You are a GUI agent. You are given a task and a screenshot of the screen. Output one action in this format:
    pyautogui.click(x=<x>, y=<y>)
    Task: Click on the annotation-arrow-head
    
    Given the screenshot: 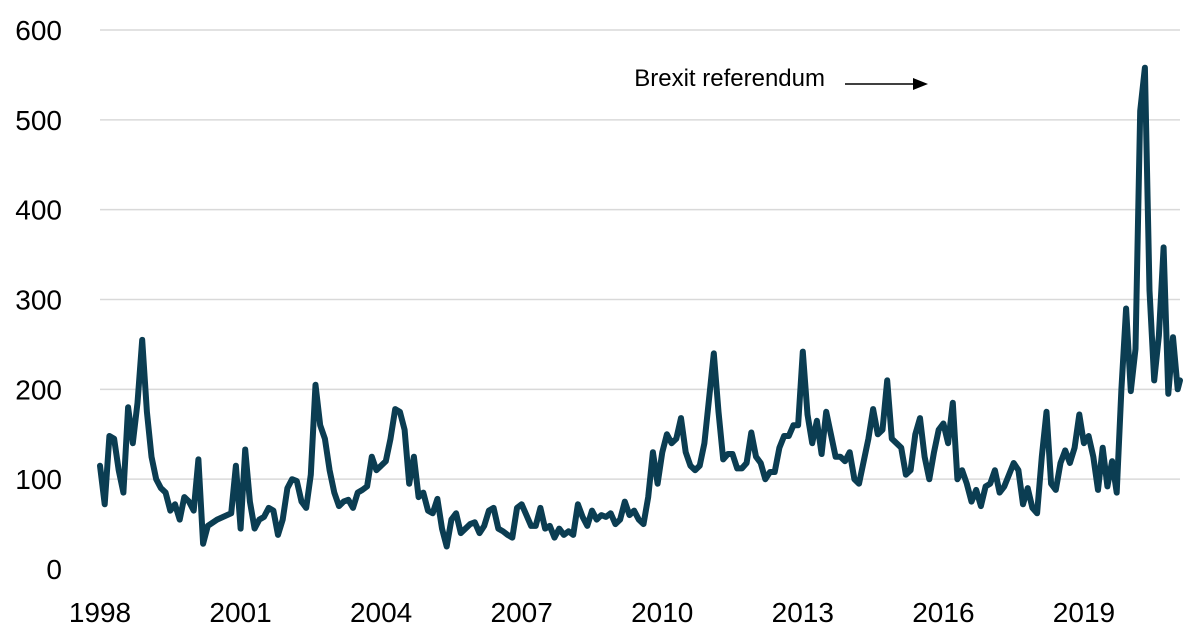 What is the action you would take?
    pyautogui.click(x=920, y=84)
    